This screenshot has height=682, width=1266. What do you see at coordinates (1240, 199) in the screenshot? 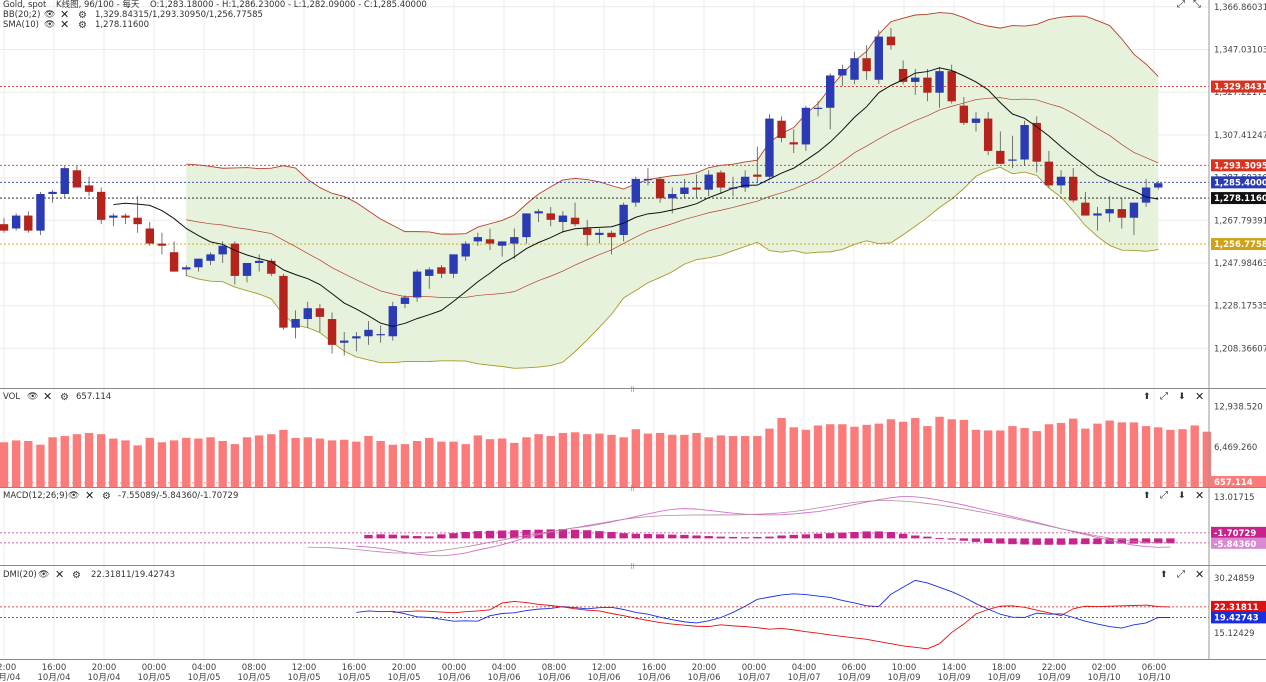
I see `price-label-text: 1,278.11600` at bounding box center [1240, 199].